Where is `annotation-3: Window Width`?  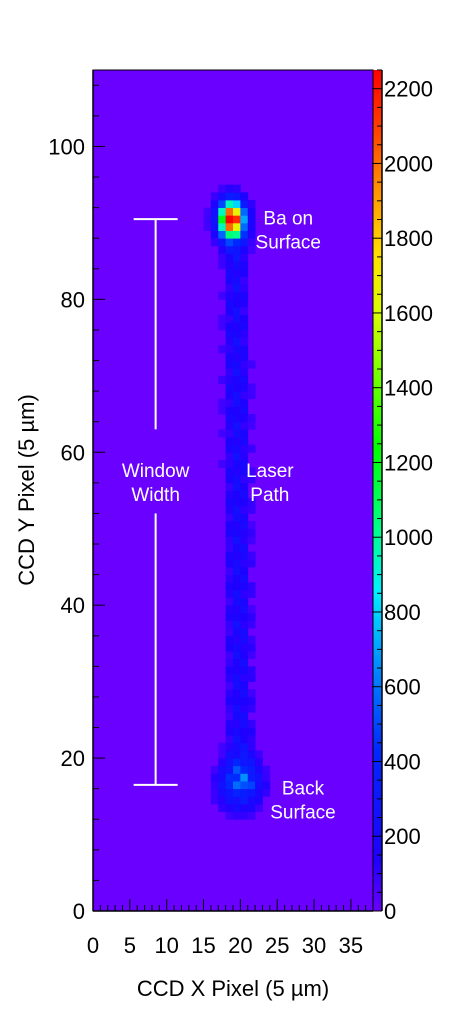
annotation-3: Window Width is located at coordinates (156, 483).